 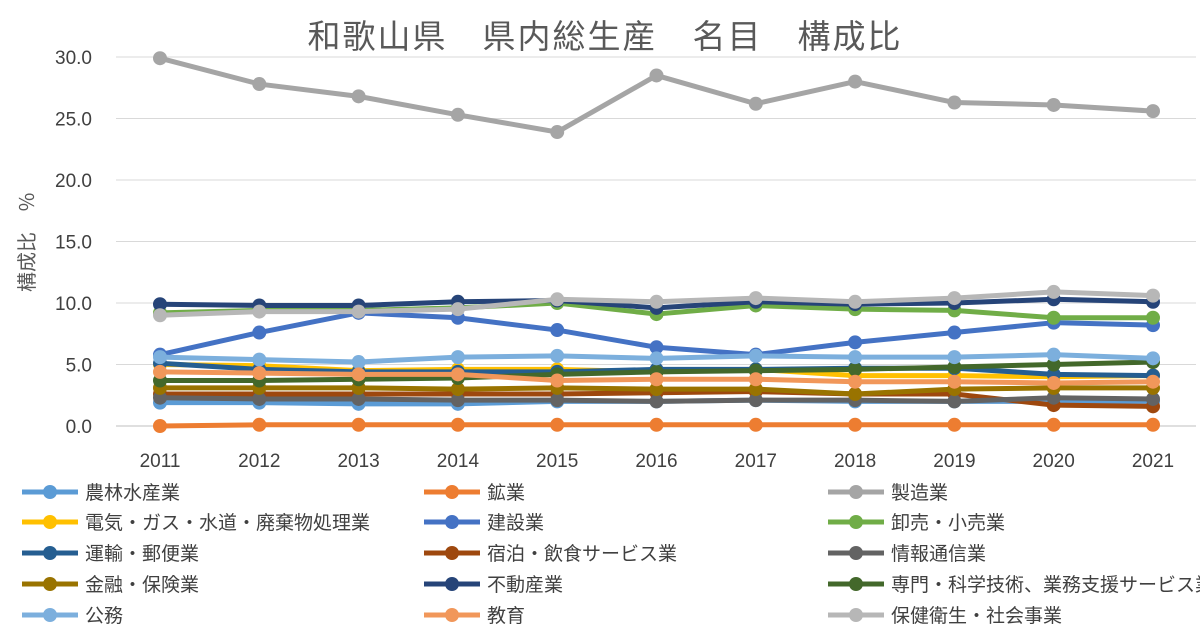 What do you see at coordinates (550, 554) in the screenshot?
I see `legend-item: 宿泊・飲食サービス業` at bounding box center [550, 554].